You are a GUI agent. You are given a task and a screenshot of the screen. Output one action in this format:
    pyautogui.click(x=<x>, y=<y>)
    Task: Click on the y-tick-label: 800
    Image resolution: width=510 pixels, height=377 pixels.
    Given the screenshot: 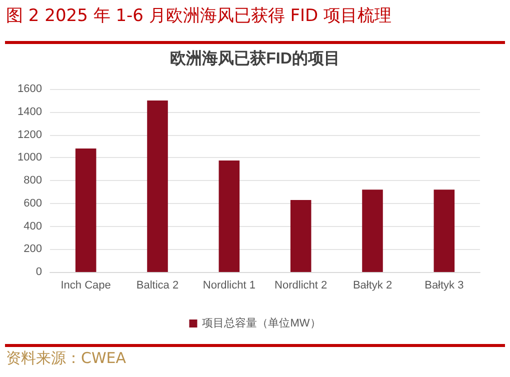 What is the action you would take?
    pyautogui.click(x=33, y=180)
    